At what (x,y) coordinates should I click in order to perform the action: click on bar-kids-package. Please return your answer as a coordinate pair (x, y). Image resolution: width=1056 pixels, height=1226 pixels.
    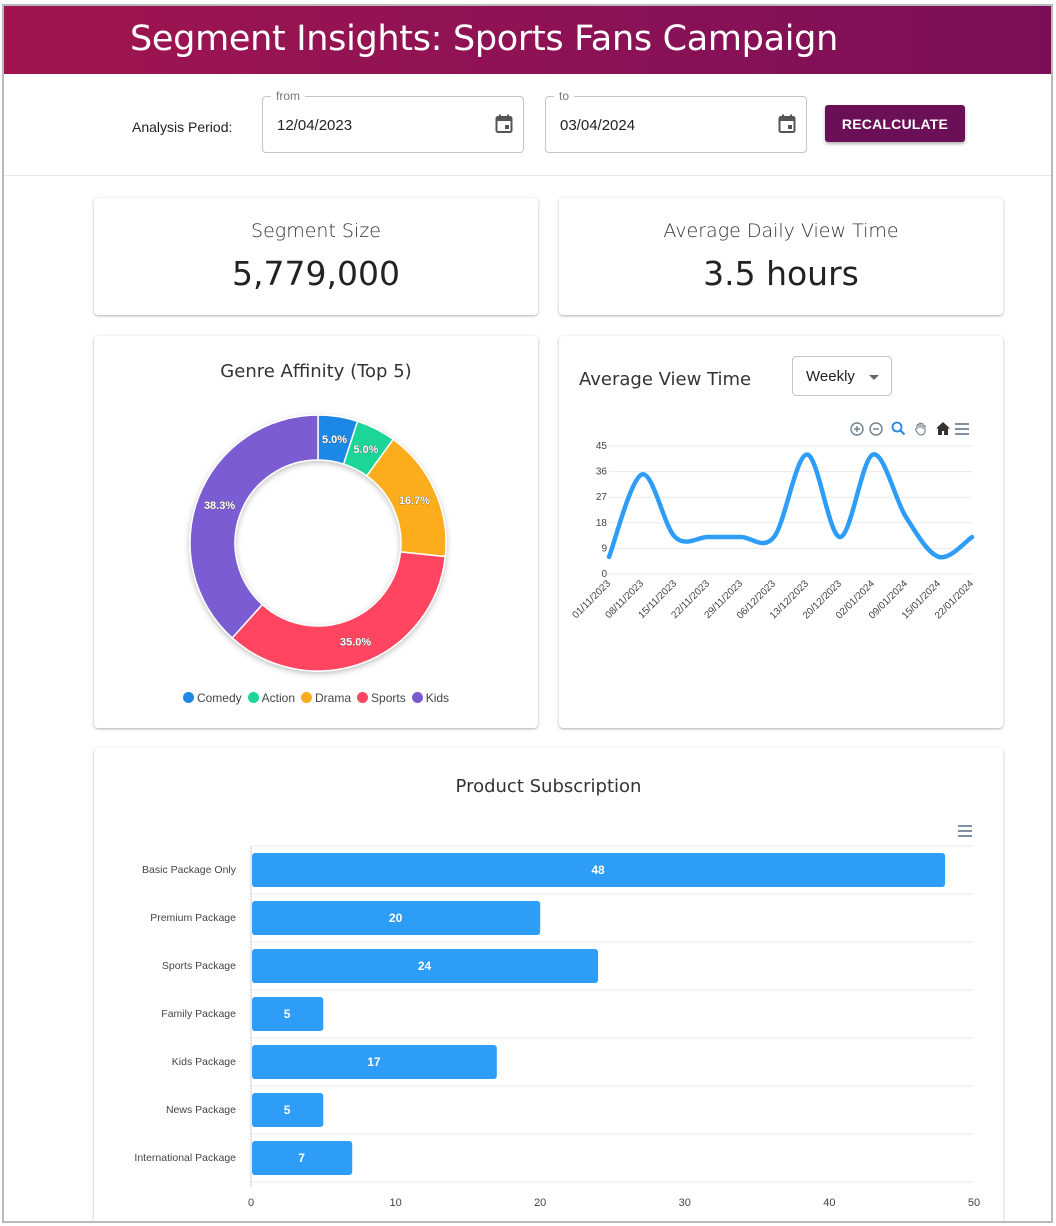
    Looking at the image, I should click on (374, 1062).